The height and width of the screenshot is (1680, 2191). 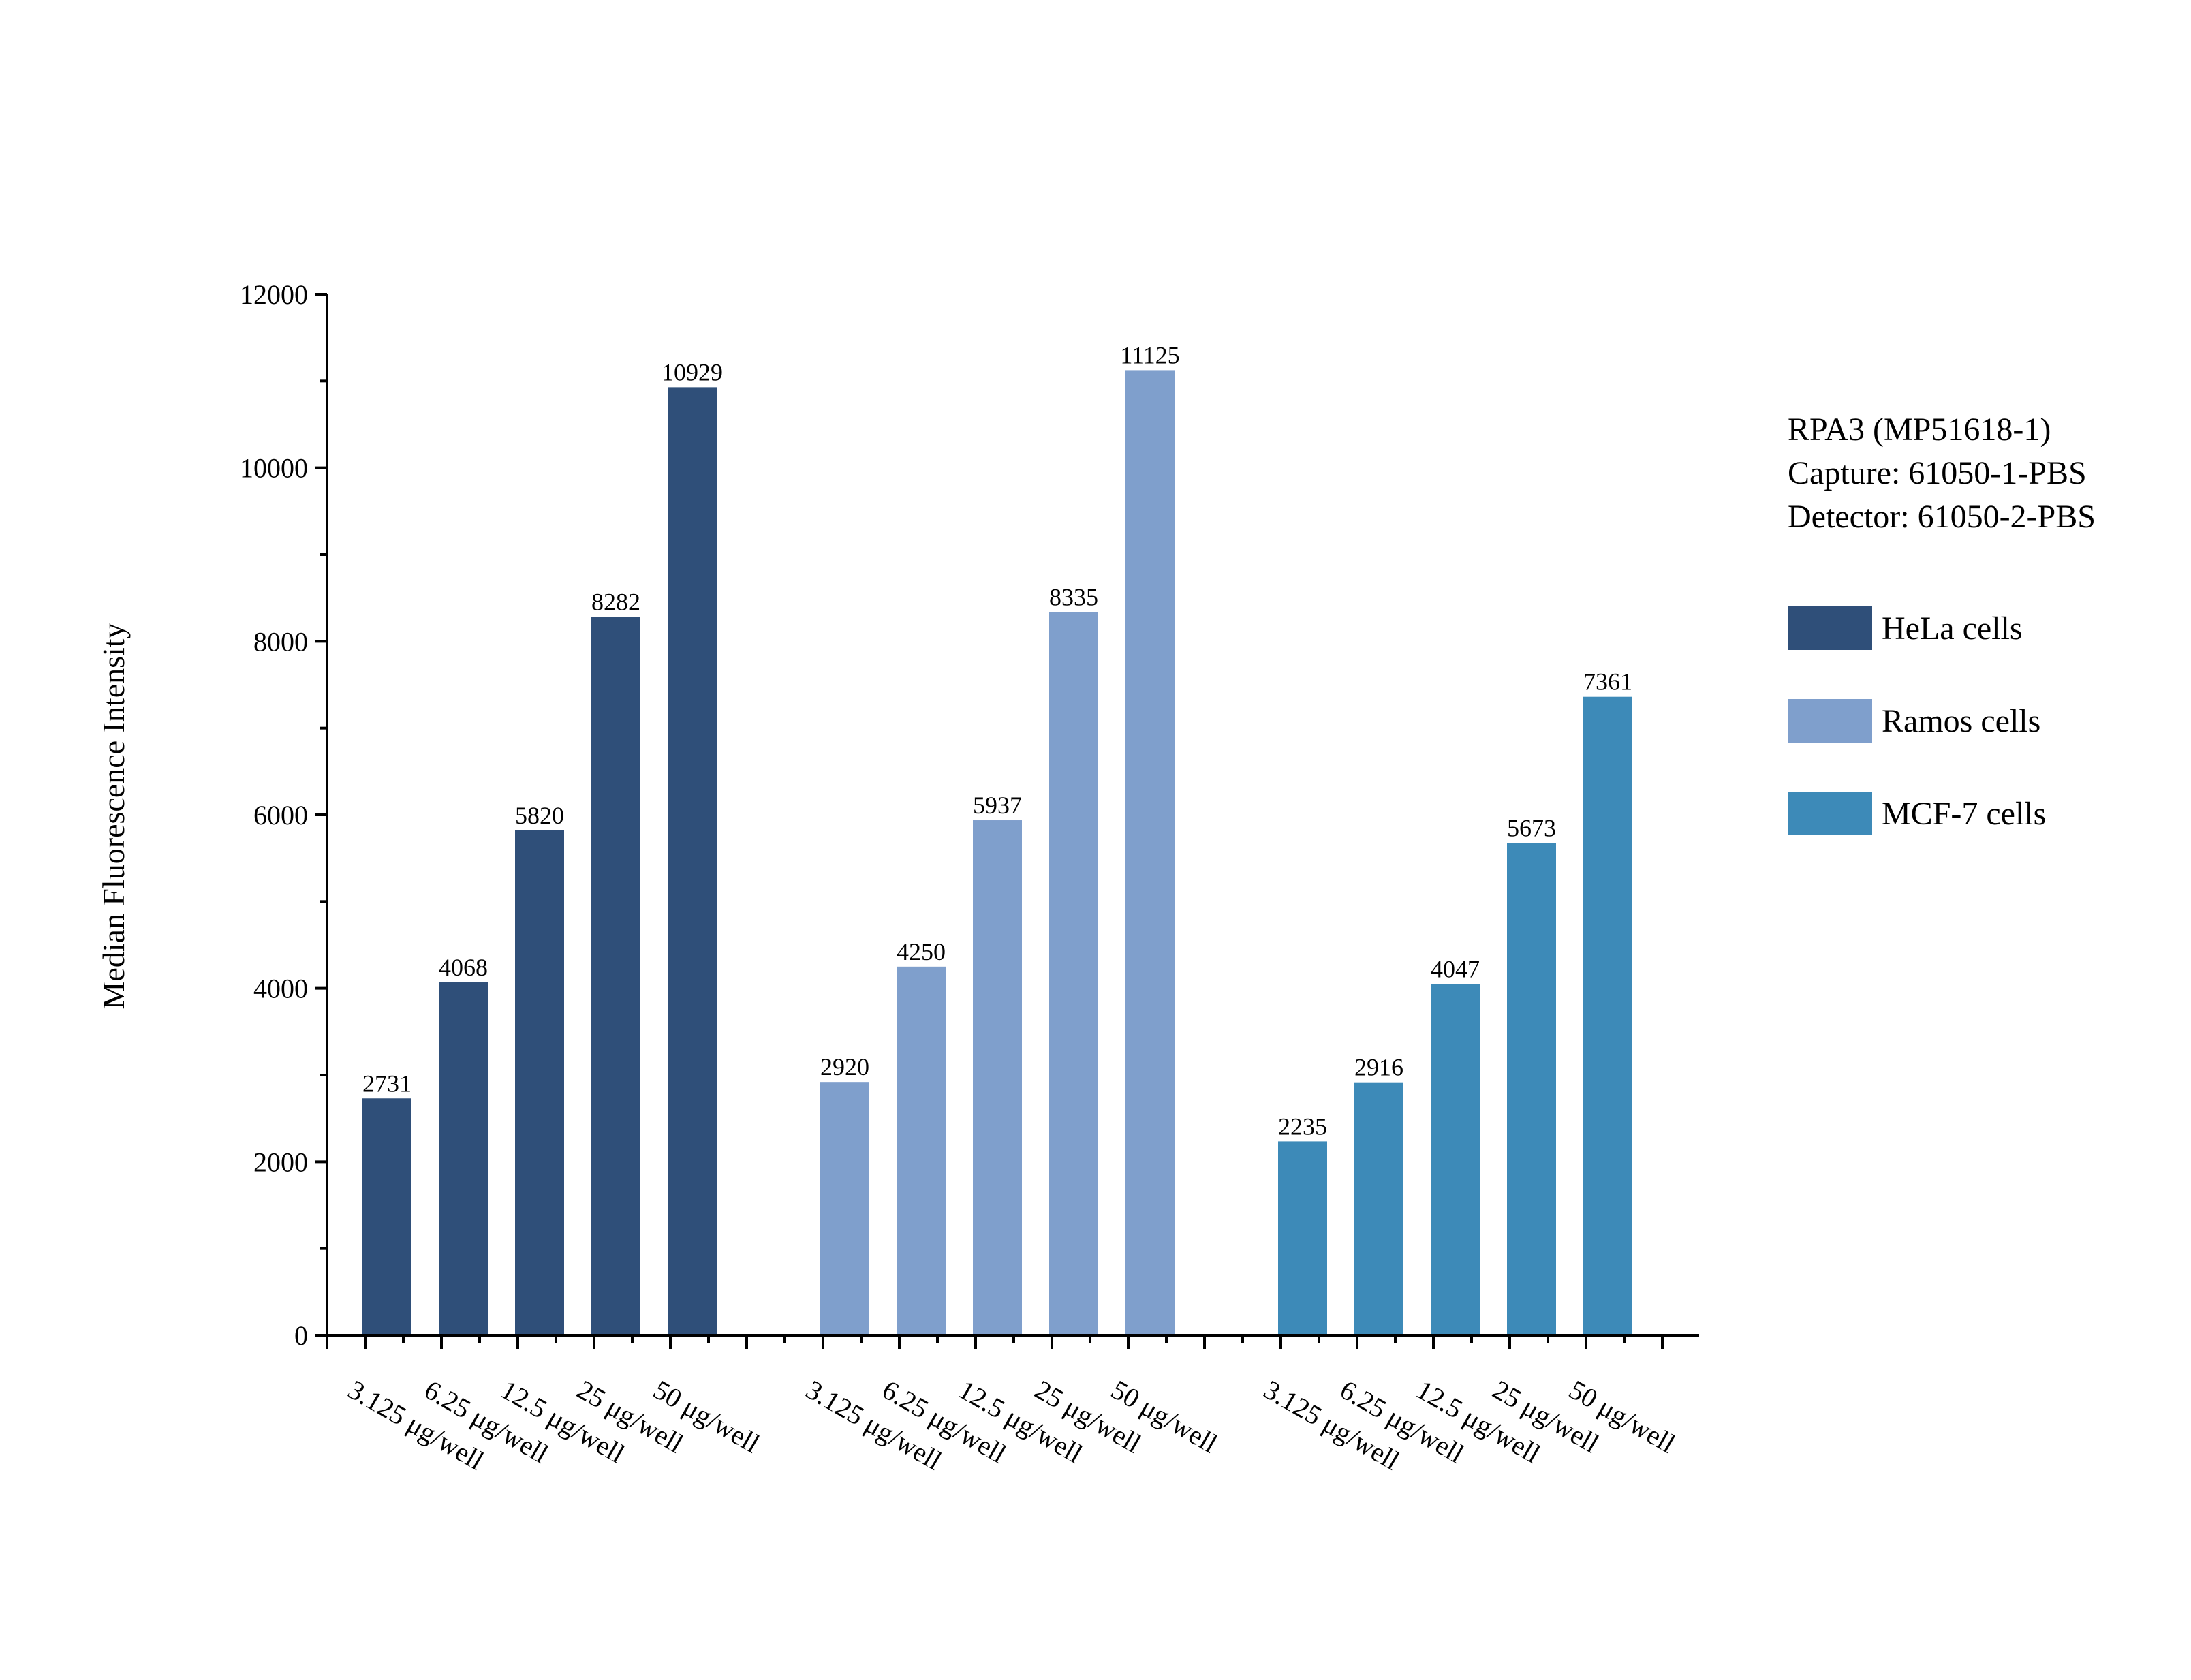 I want to click on data-label: 4068, so click(x=463, y=967).